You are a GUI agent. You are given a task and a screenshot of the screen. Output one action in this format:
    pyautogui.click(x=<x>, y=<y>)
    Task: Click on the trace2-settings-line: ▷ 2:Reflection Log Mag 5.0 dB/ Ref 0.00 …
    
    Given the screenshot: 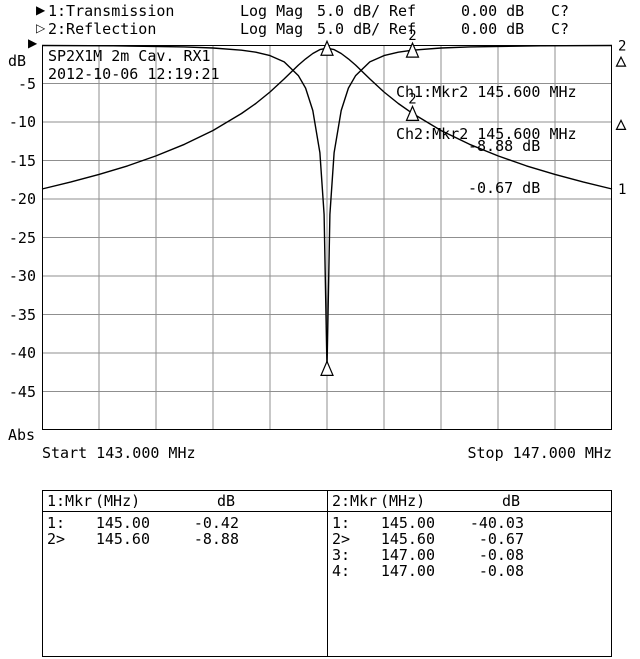 What is the action you would take?
    pyautogui.click(x=338, y=29)
    